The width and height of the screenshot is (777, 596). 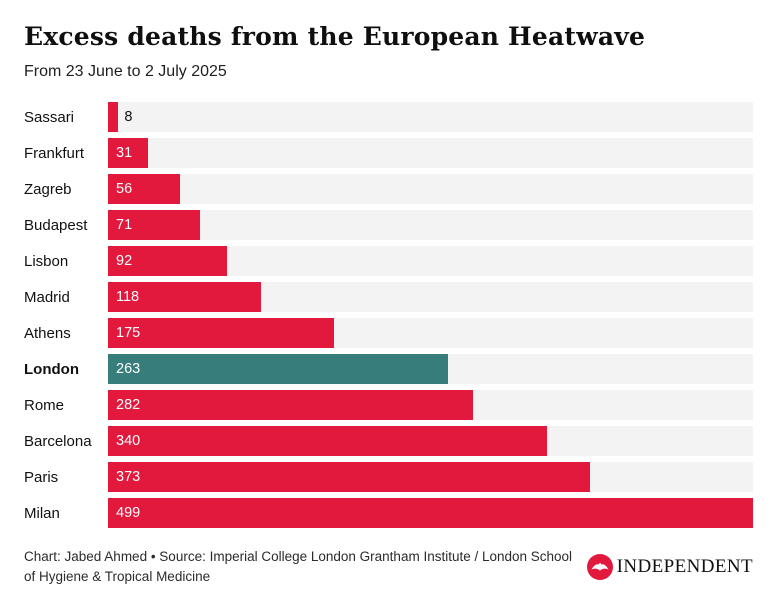 What do you see at coordinates (125, 71) in the screenshot?
I see `chart-subtitle: From 23 June to 2 July 2025` at bounding box center [125, 71].